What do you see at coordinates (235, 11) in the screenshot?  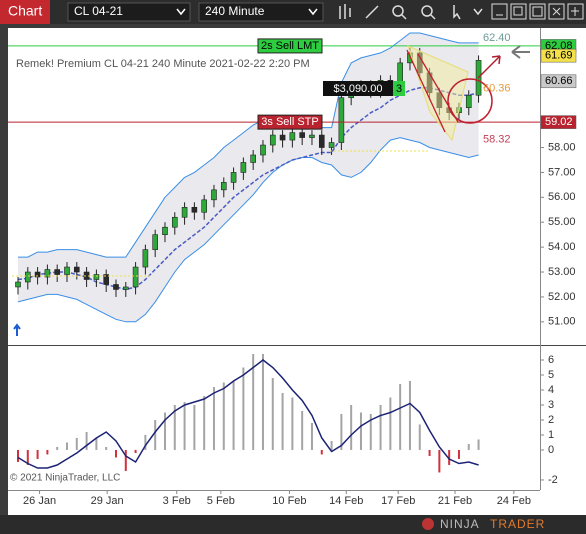 I see `interval: 240 Minute` at bounding box center [235, 11].